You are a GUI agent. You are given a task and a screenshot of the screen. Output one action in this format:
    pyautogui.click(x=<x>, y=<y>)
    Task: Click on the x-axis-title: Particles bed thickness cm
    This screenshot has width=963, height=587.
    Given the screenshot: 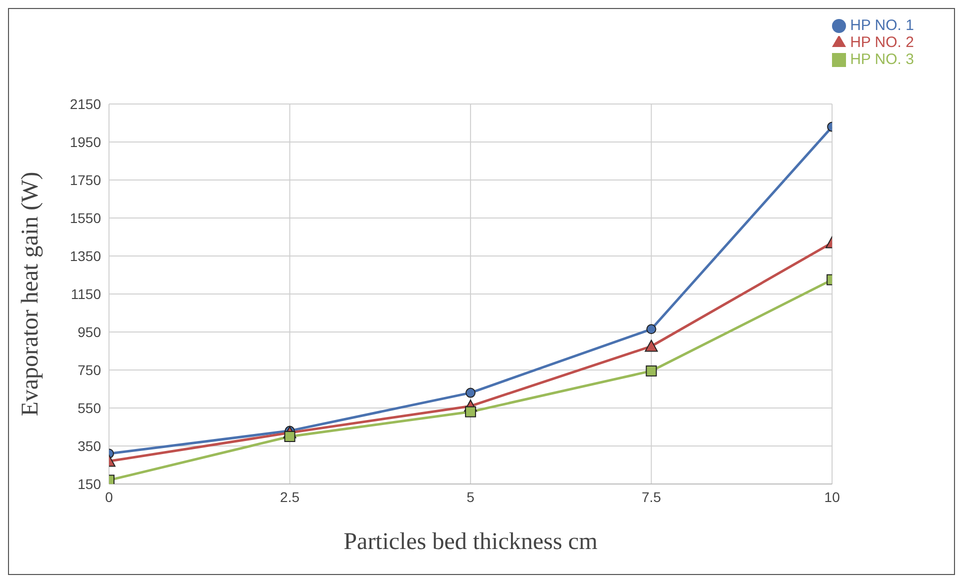 What is the action you would take?
    pyautogui.click(x=471, y=542)
    